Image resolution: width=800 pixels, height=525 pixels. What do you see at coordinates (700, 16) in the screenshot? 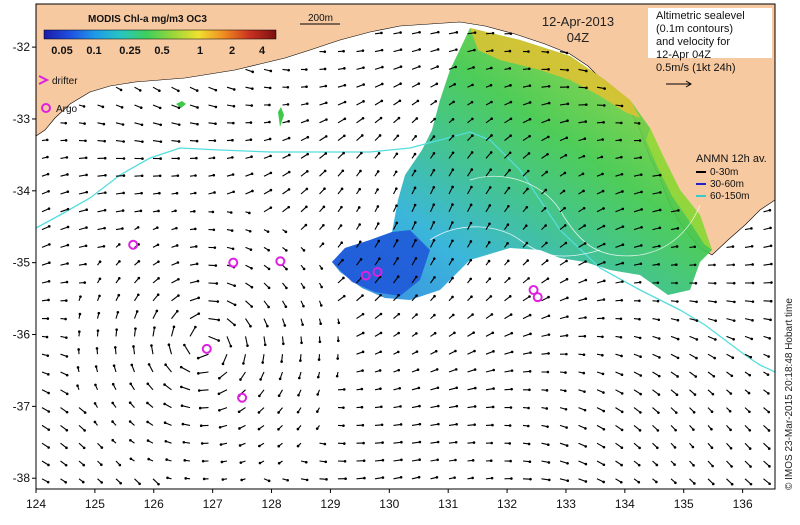
I see `velocity-legend-line: Altimetric sealevel` at bounding box center [700, 16].